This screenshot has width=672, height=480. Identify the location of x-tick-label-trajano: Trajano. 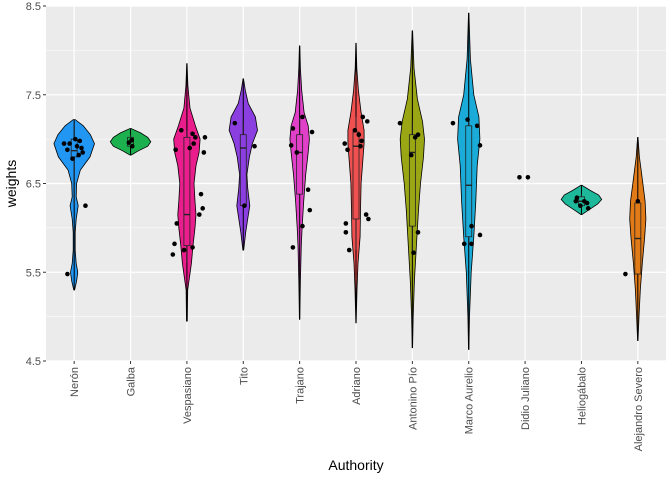
(301, 385).